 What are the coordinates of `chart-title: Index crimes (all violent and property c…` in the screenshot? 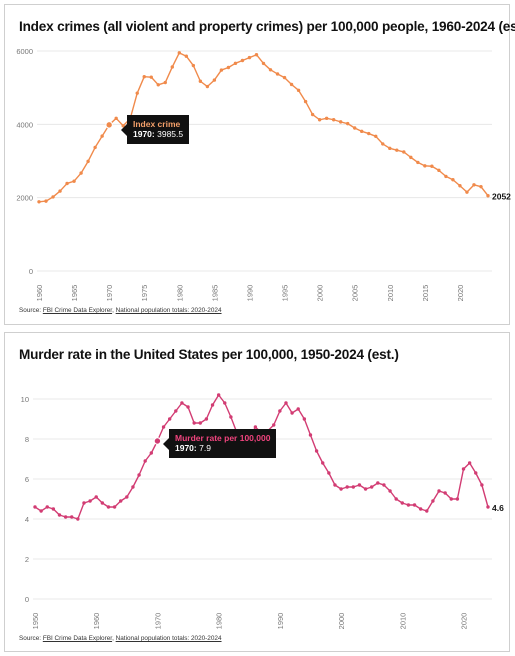 It's located at (267, 26).